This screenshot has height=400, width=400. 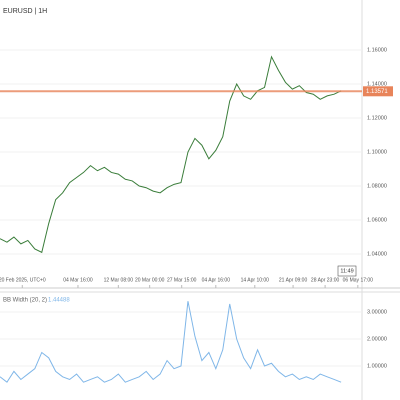 I want to click on x-tick-label: 04 Apr 16:00, so click(x=216, y=280).